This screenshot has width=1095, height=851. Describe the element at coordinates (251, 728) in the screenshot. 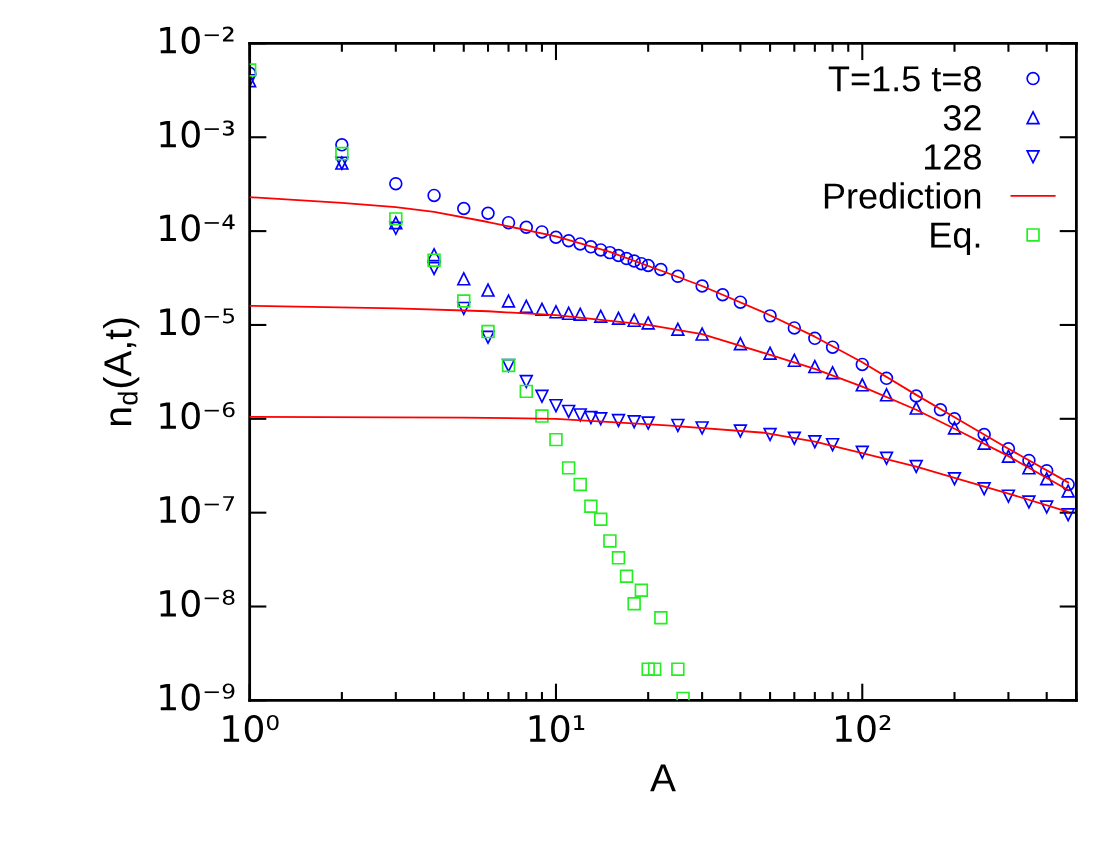

I see `x-tick-label: 10⁰` at that location.